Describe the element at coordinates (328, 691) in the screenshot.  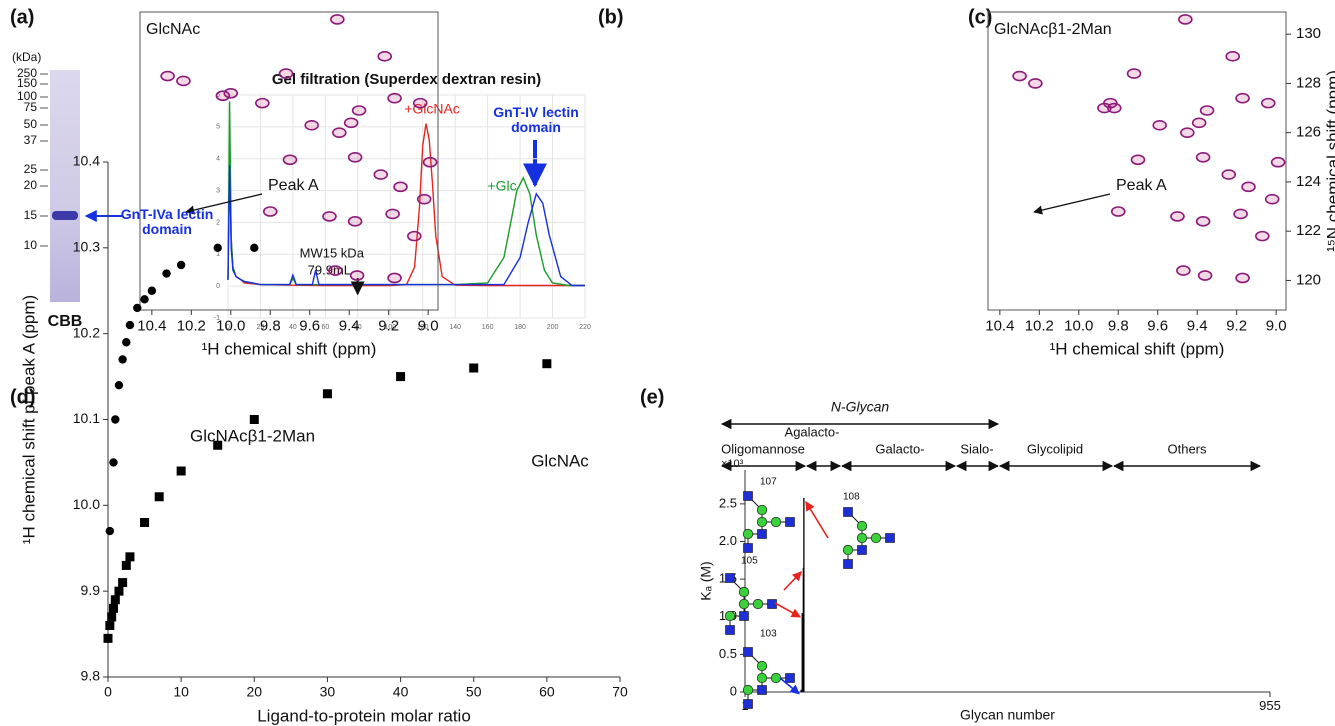
I see `x-tick-label: 30` at that location.